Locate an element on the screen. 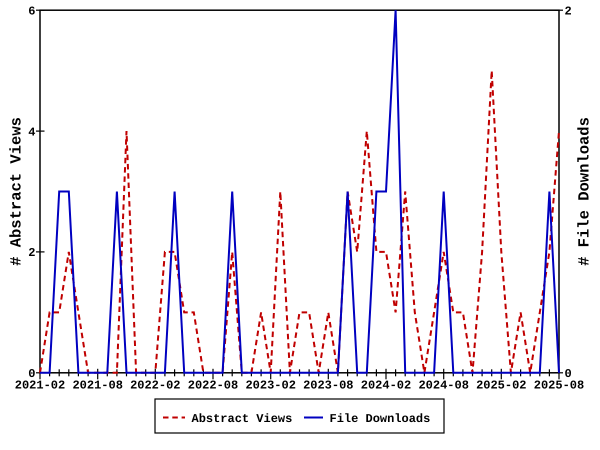 The width and height of the screenshot is (600, 450). svg-text: File Downloads is located at coordinates (380, 419).